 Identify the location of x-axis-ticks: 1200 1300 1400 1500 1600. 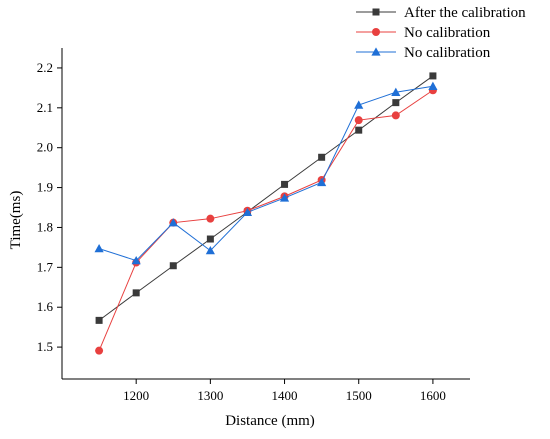
(284, 391).